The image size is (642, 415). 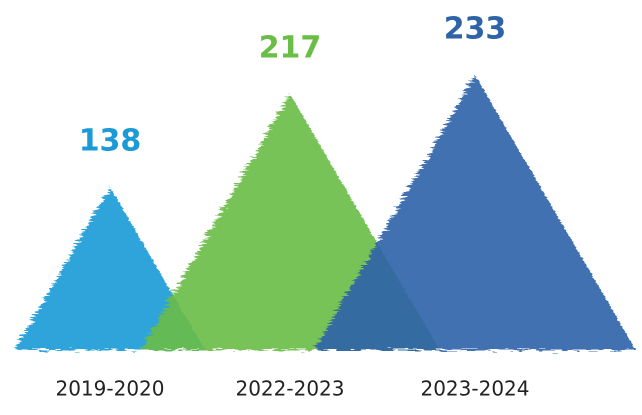 What do you see at coordinates (290, 47) in the screenshot?
I see `value-label: 217` at bounding box center [290, 47].